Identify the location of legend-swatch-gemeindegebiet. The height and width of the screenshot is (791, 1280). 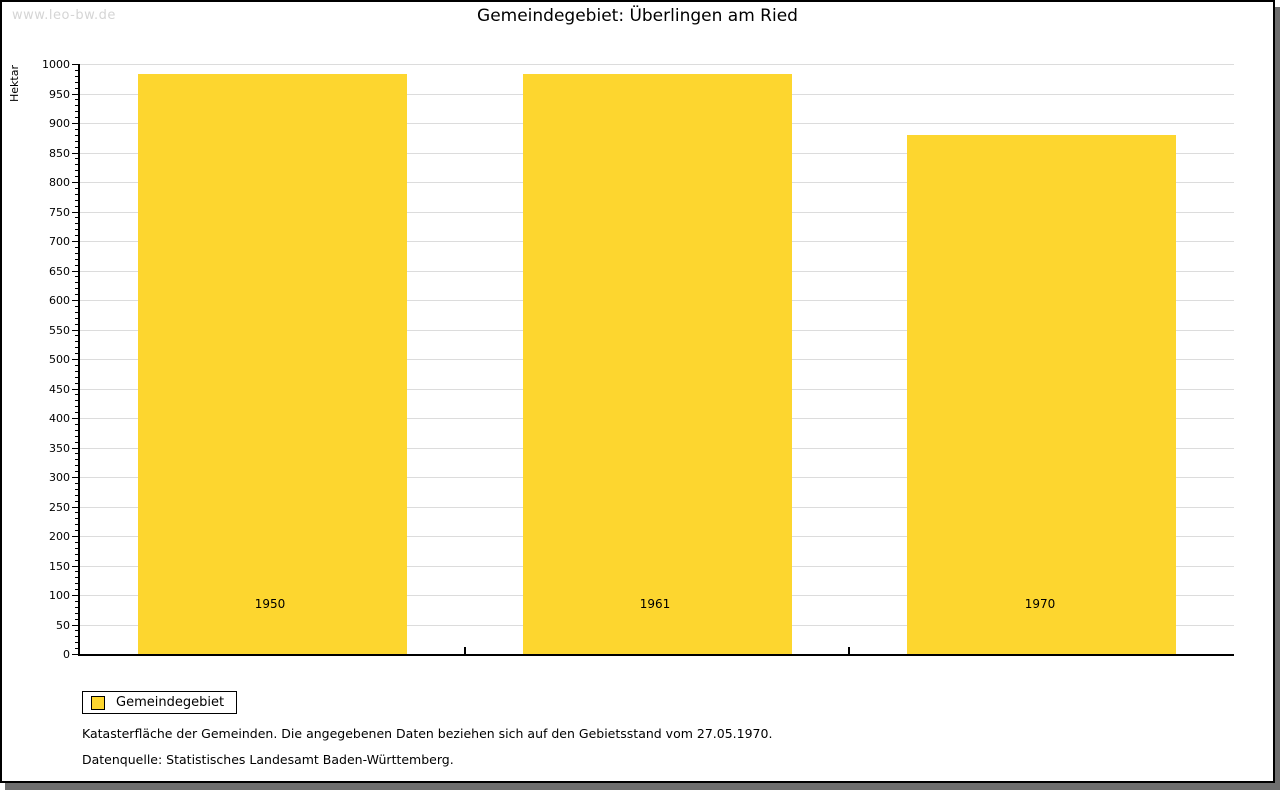
(98, 702).